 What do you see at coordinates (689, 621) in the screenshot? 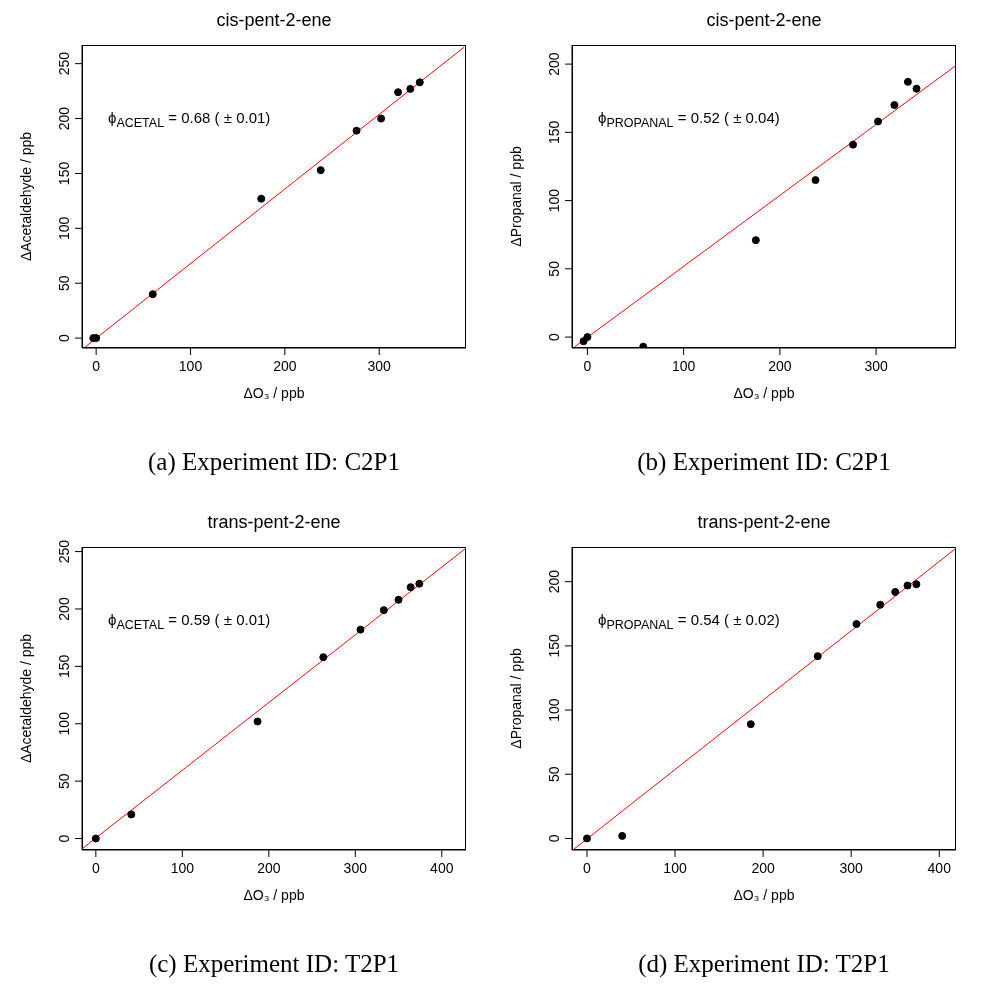
I see `annotation: ϕ$_{PROPANAL}$ = 0.54 ( ± 0.02)` at bounding box center [689, 621].